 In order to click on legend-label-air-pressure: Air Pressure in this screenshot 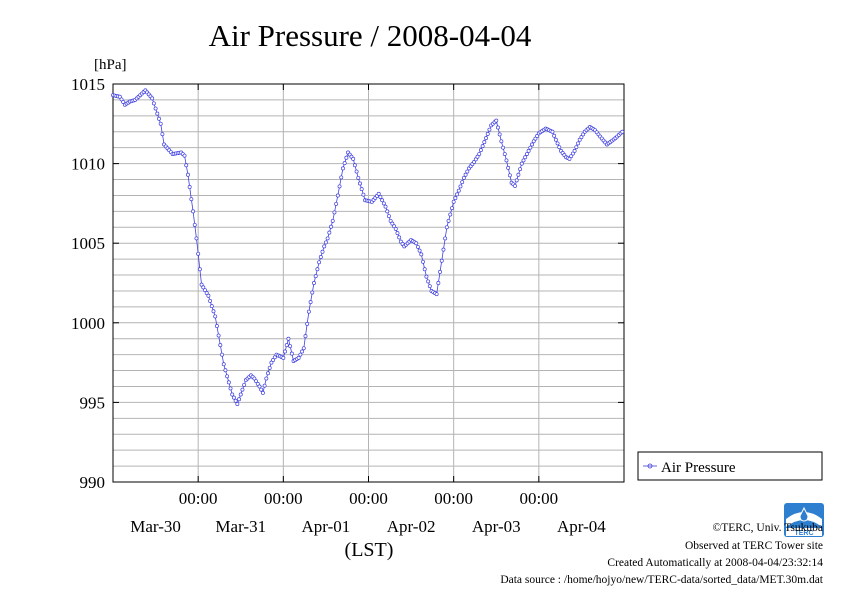, I will do `click(698, 468)`.